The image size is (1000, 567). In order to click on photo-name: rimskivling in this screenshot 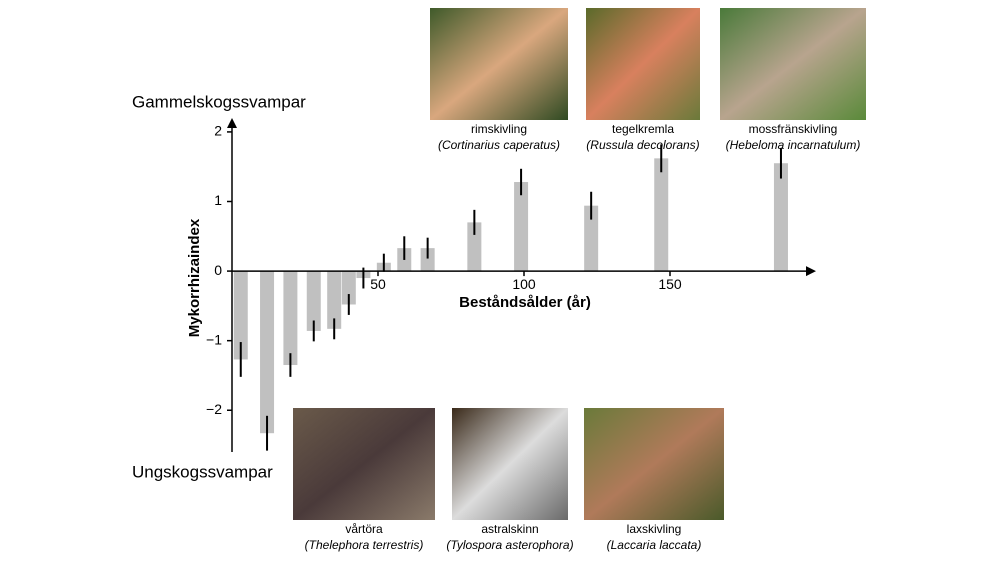, I will do `click(499, 129)`.